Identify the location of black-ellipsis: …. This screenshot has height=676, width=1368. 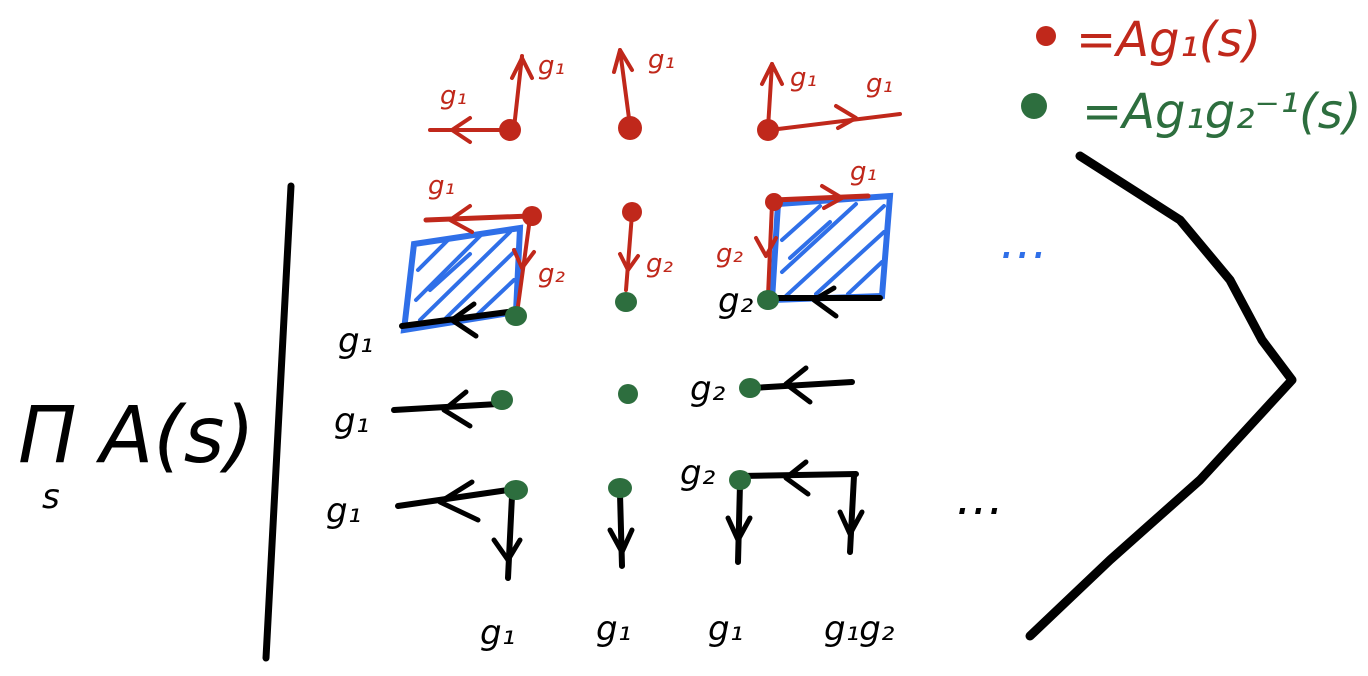
(980, 498).